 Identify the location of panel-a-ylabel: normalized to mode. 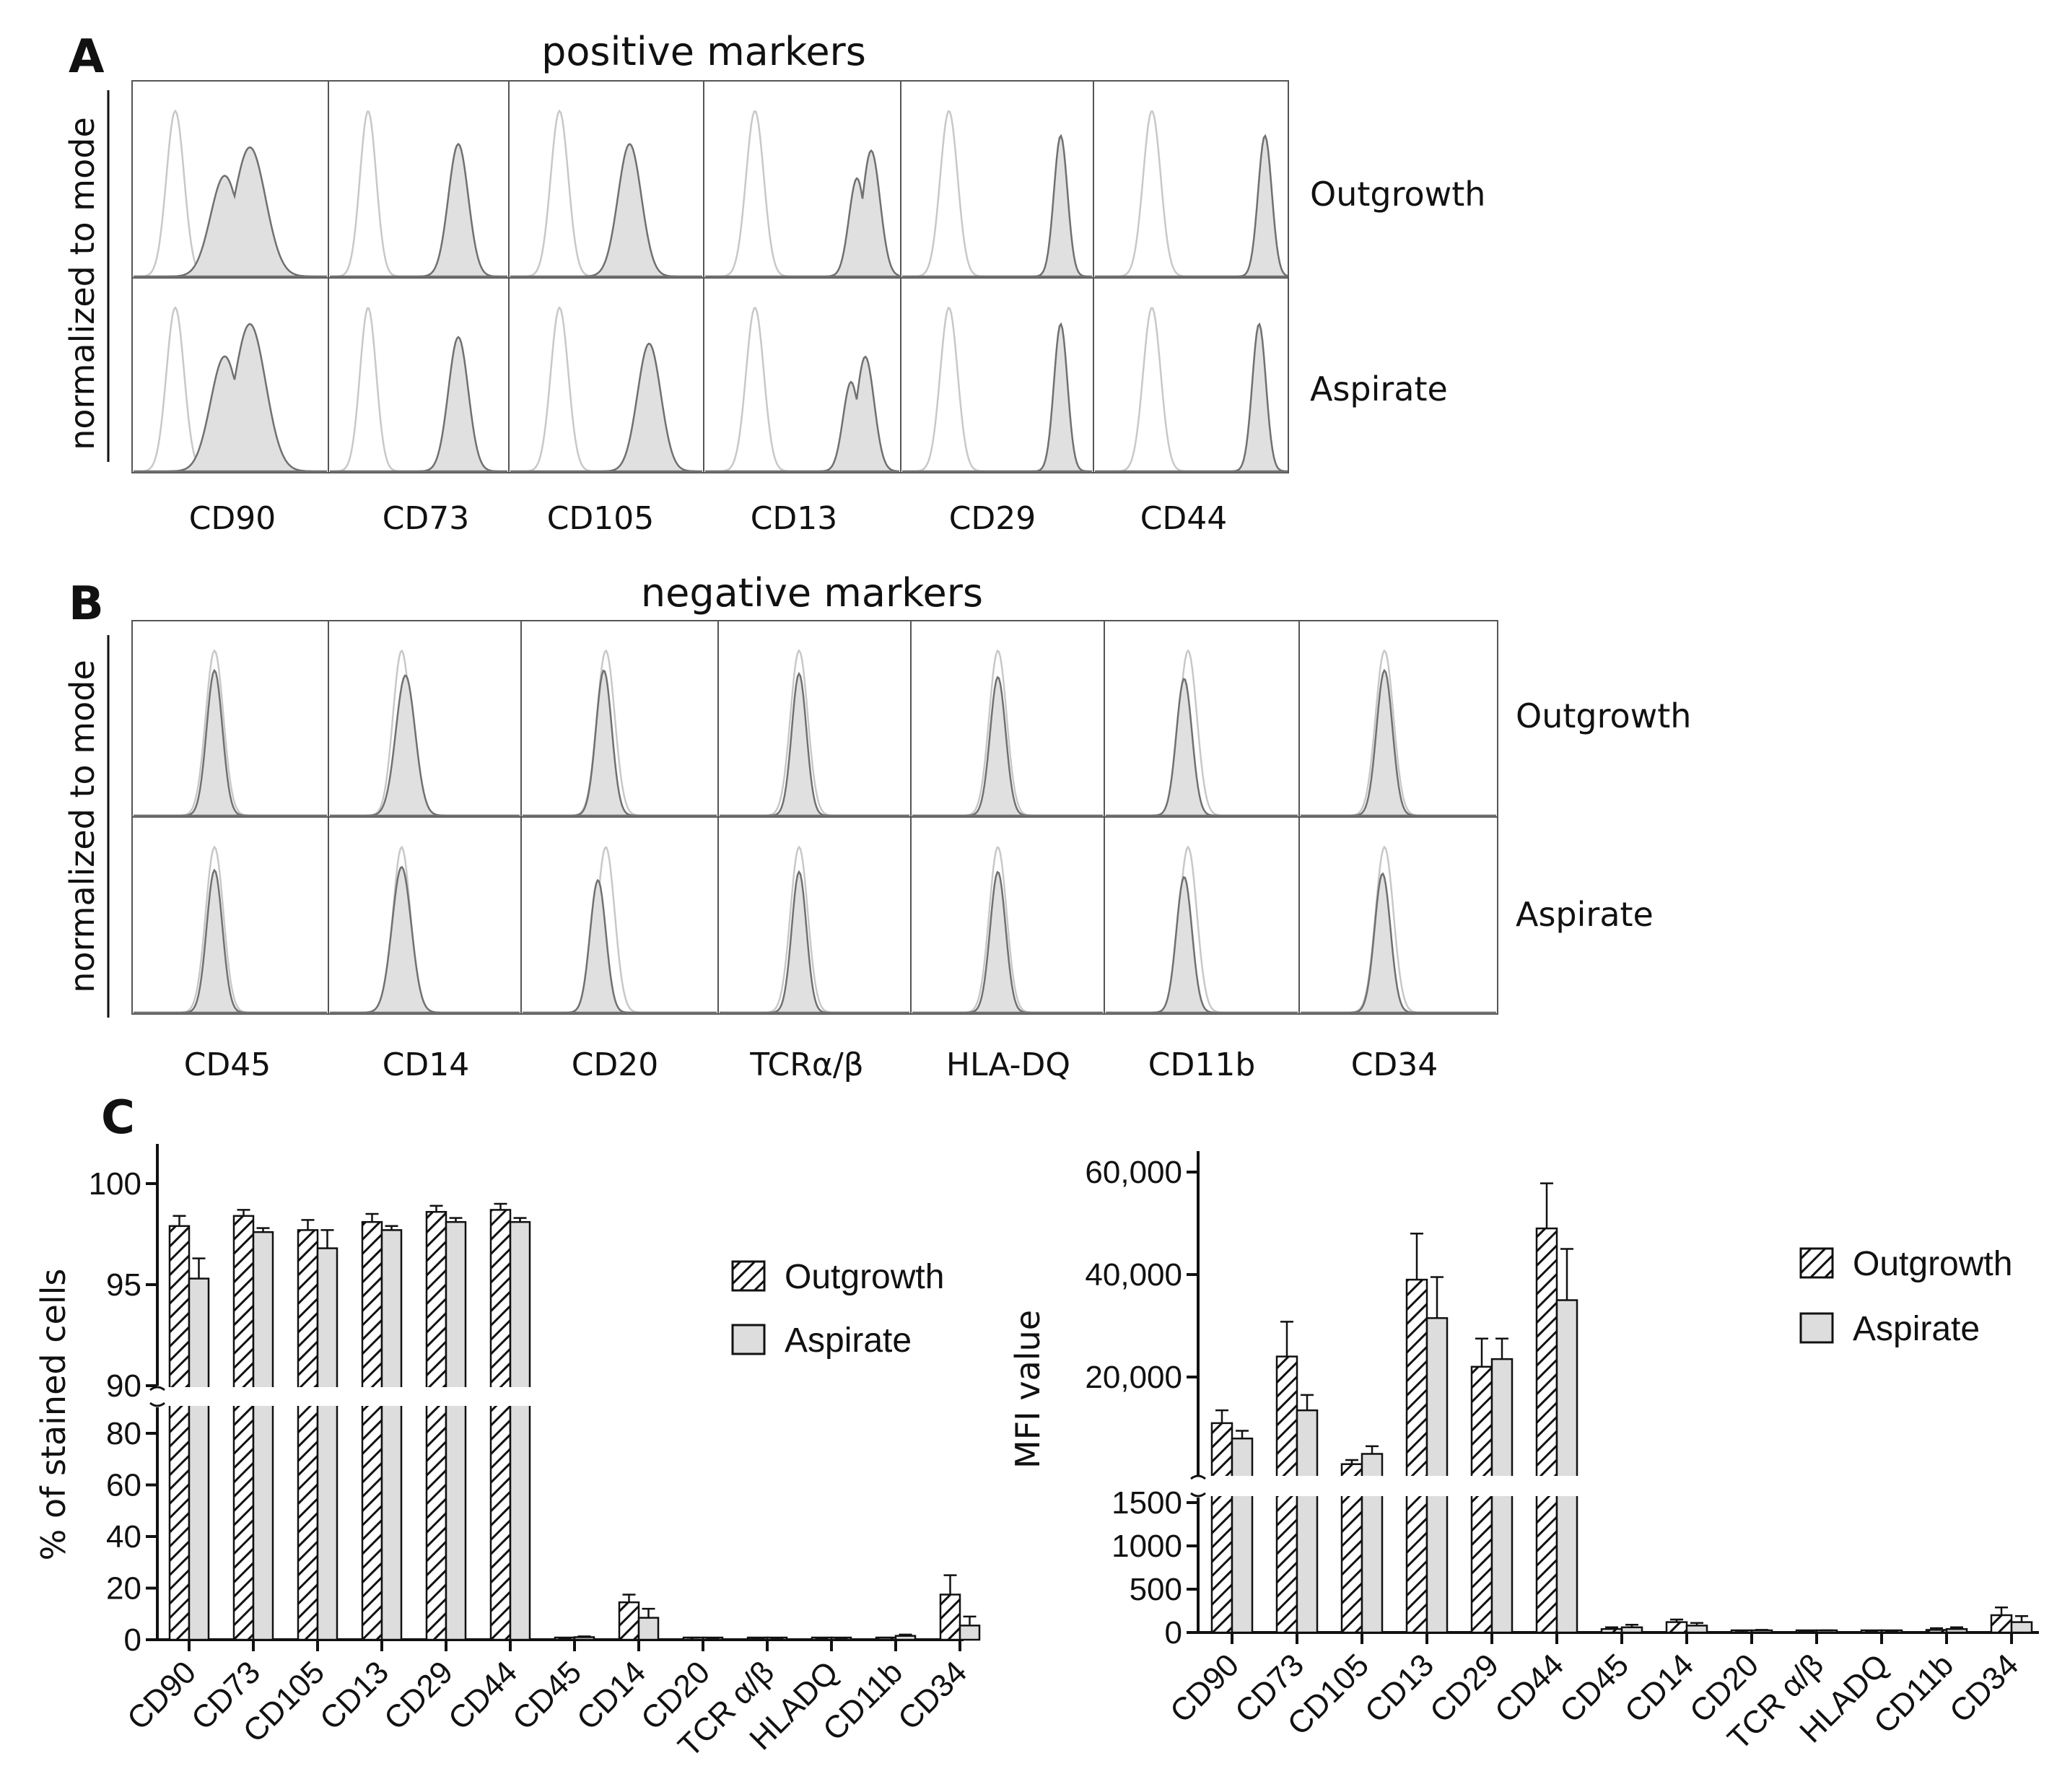
(82, 283).